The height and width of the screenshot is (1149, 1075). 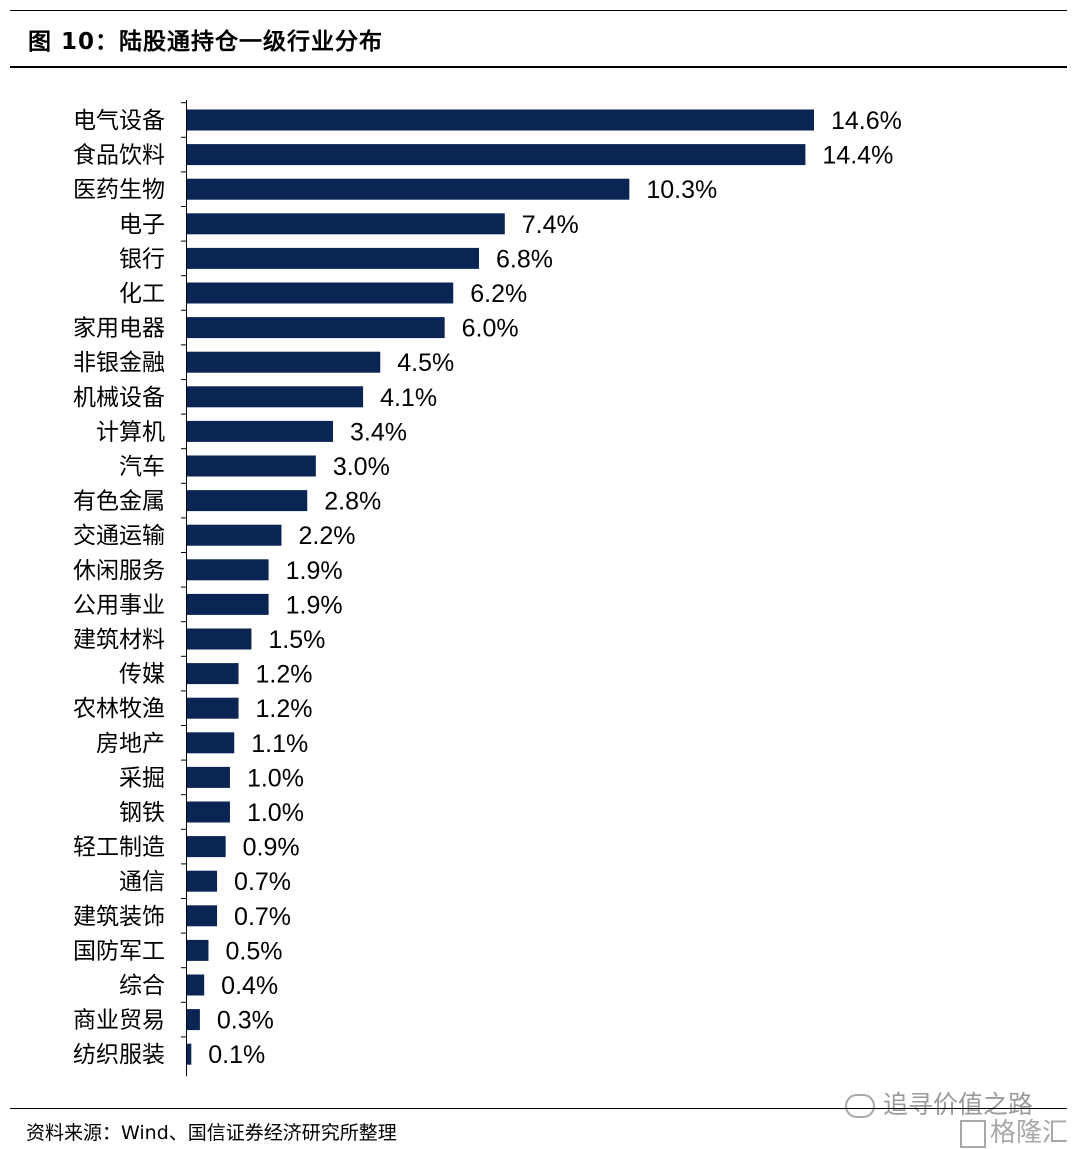 What do you see at coordinates (142, 225) in the screenshot?
I see `category-label: 电子` at bounding box center [142, 225].